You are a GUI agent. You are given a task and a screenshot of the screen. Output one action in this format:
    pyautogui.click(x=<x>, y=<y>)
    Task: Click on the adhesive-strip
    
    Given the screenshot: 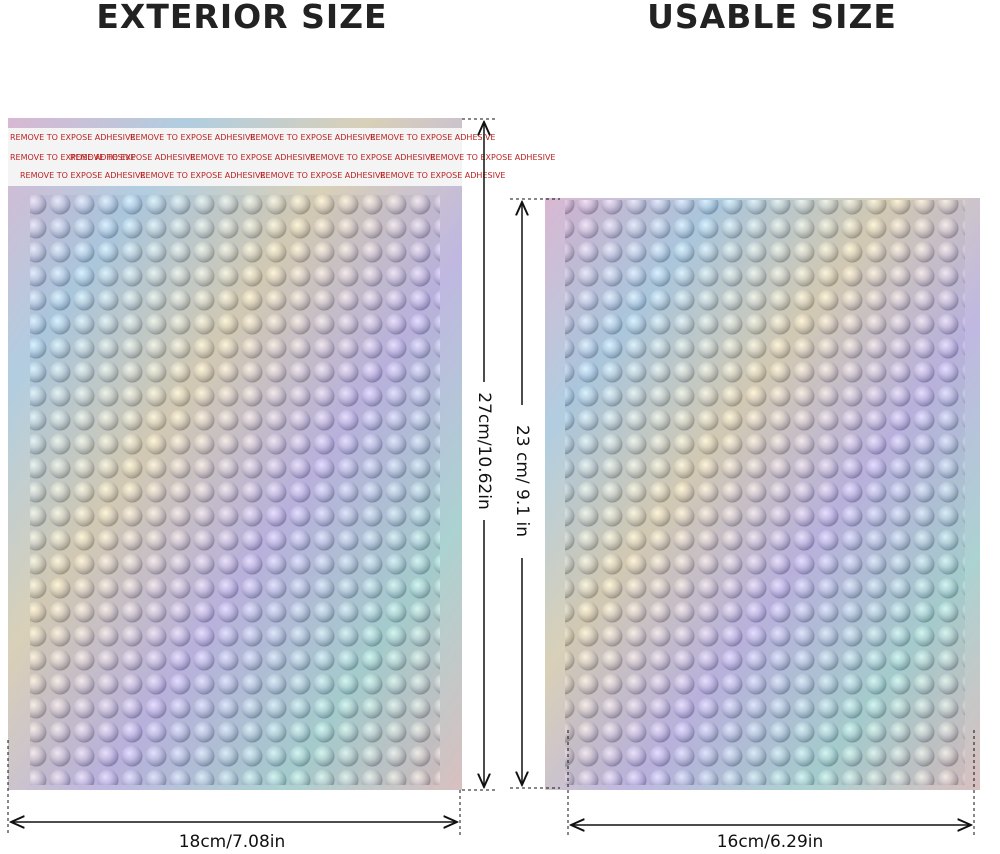 What is the action you would take?
    pyautogui.click(x=235, y=157)
    